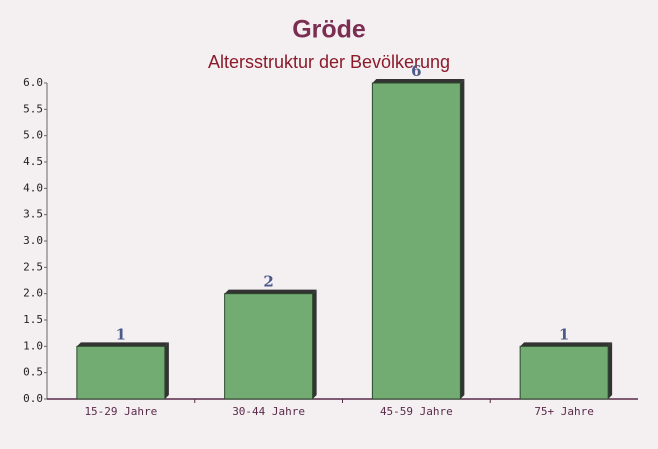 The width and height of the screenshot is (658, 449). Describe the element at coordinates (329, 62) in the screenshot. I see `chart-subtitle: Altersstruktur der Bevölkerung` at that location.